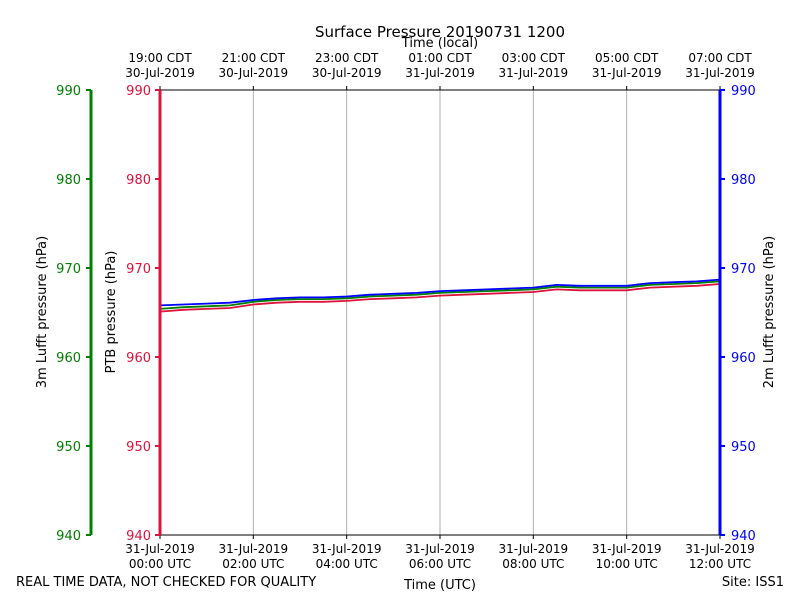 This screenshot has height=600, width=800. I want to click on y-axis-3m-lufft-label: 3m Lufft pressure (hPa), so click(42, 312).